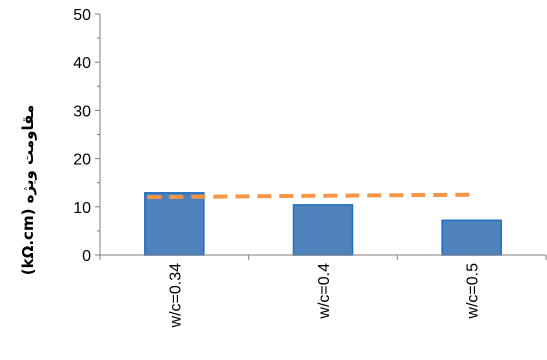 This screenshot has width=547, height=360. I want to click on category-label: w/c=0.5, so click(473, 291).